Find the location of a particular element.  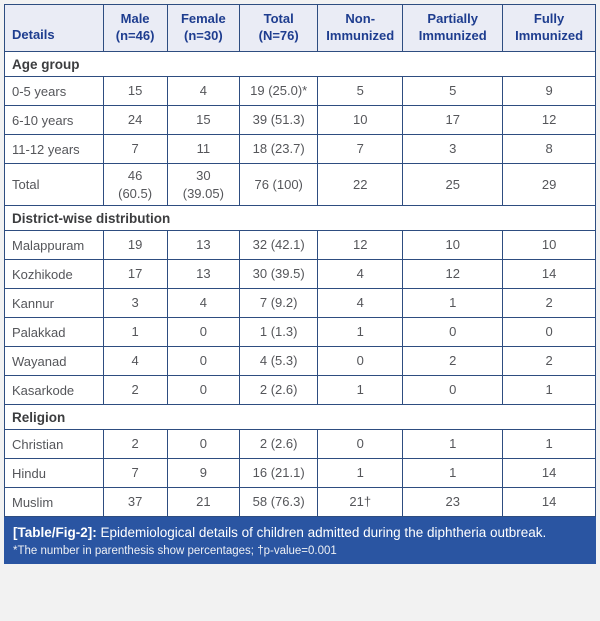

cell-value: 16 (21.1) is located at coordinates (279, 473).